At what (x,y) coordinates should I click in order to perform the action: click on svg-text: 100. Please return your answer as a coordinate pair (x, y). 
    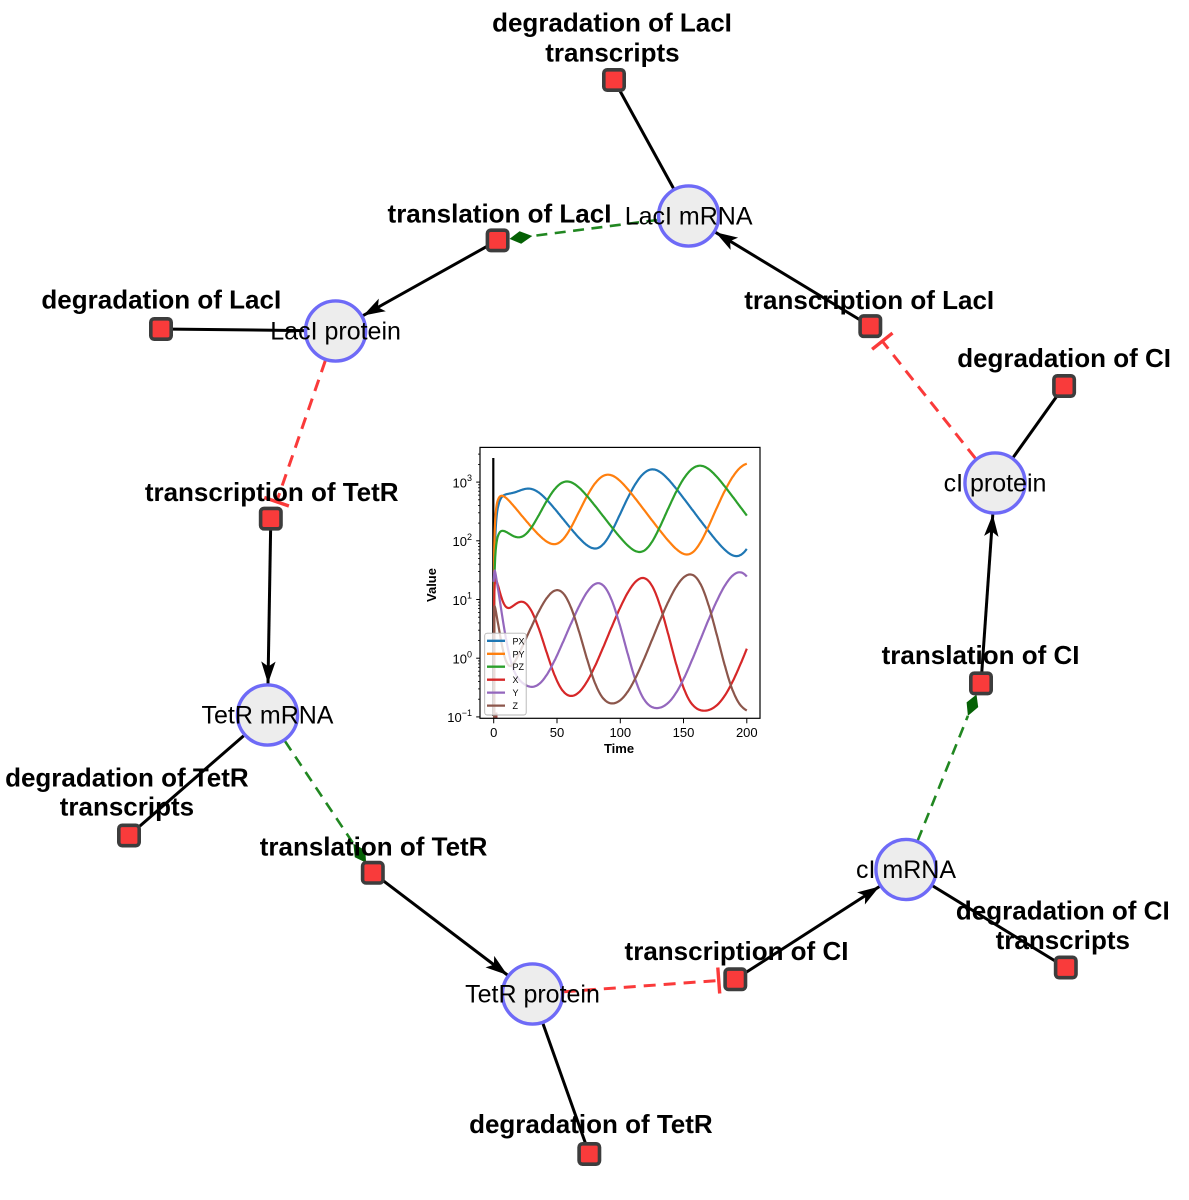
    Looking at the image, I should click on (620, 732).